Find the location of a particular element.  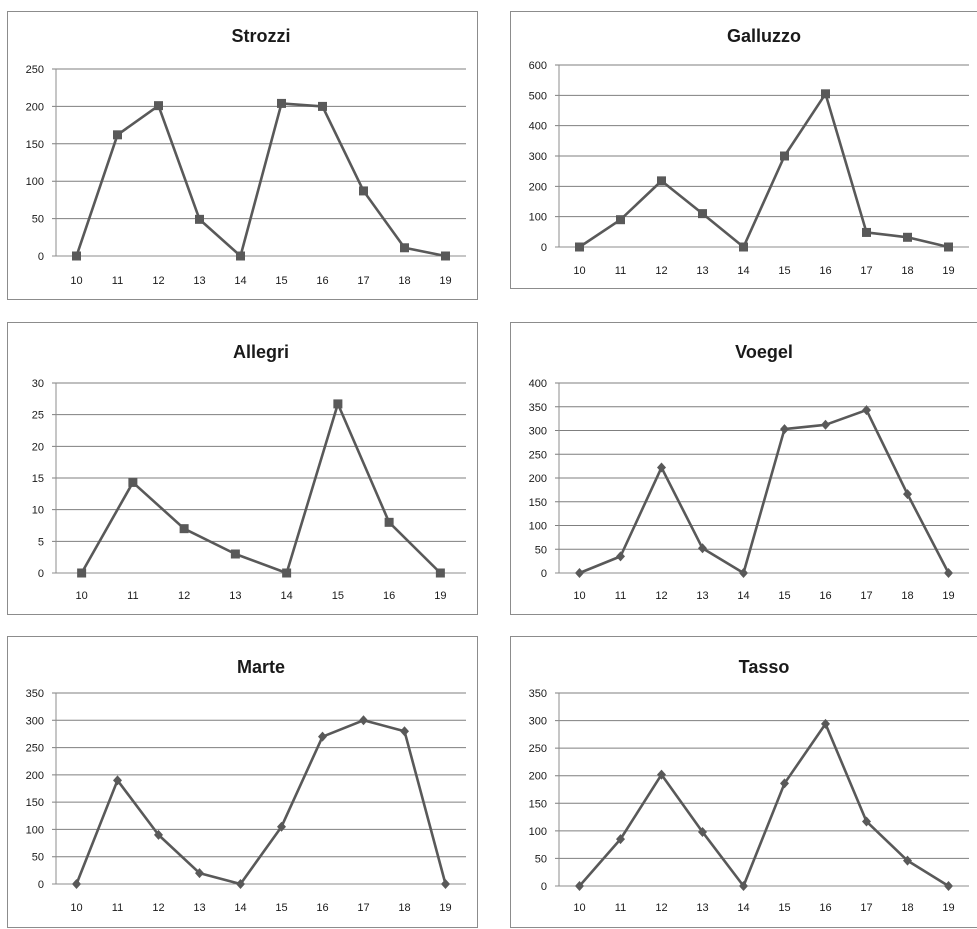

y-tick-label: 350 is located at coordinates (538, 408).